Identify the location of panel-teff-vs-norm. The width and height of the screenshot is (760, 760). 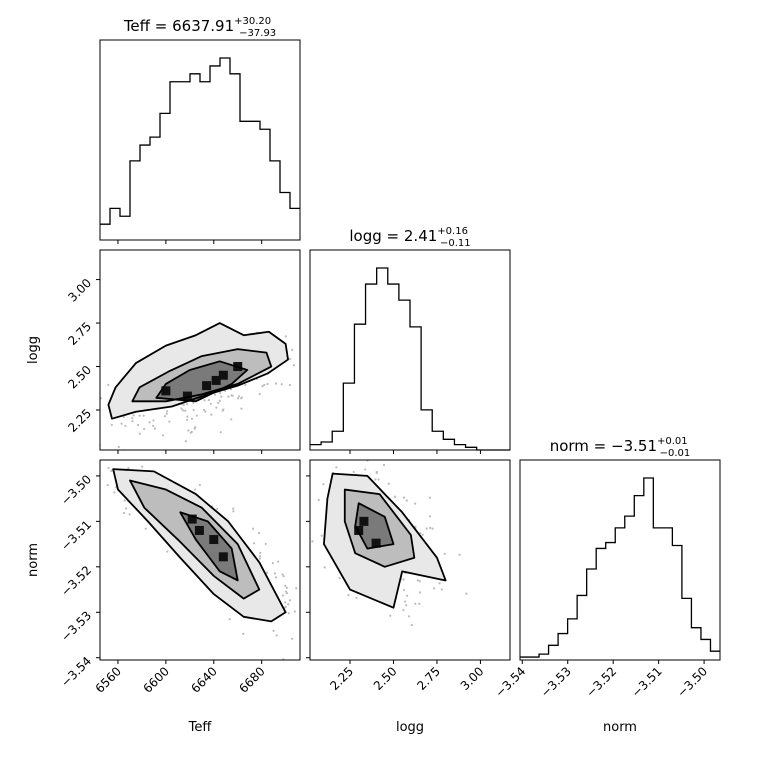
(207, 551).